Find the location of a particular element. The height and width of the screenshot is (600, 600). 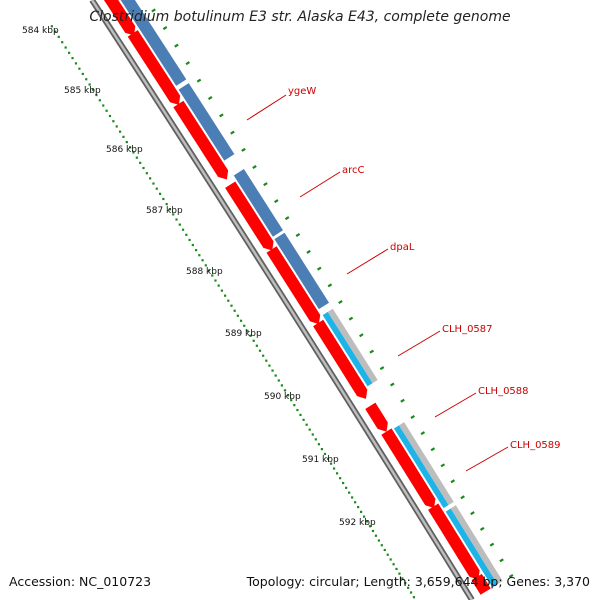

tick-label-586: 586 kbp is located at coordinates (124, 150).